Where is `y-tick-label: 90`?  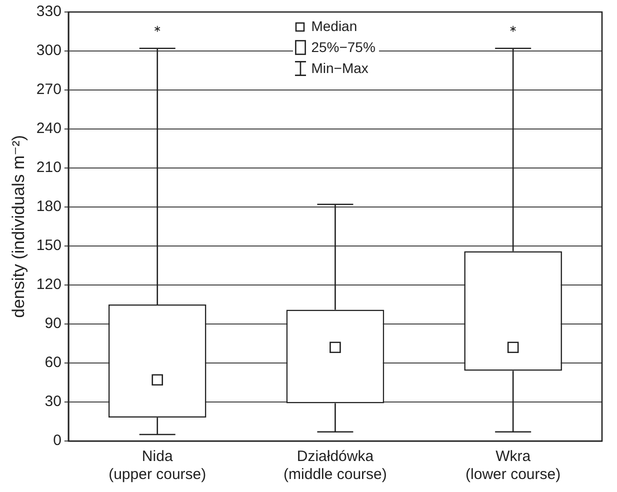
y-tick-label: 90 is located at coordinates (53, 323).